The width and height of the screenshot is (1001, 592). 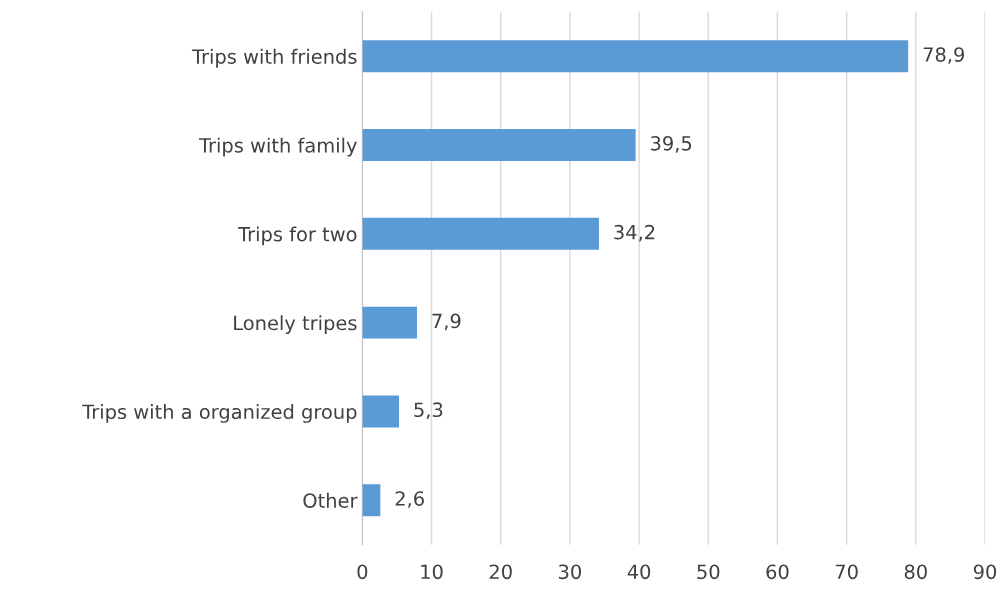 What do you see at coordinates (634, 233) in the screenshot?
I see `data-label: 34,2` at bounding box center [634, 233].